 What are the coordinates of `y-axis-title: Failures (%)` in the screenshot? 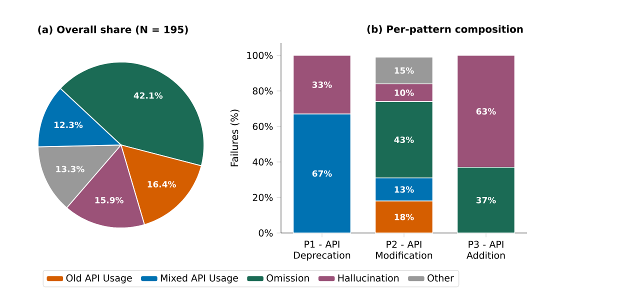 It's located at (235, 138).